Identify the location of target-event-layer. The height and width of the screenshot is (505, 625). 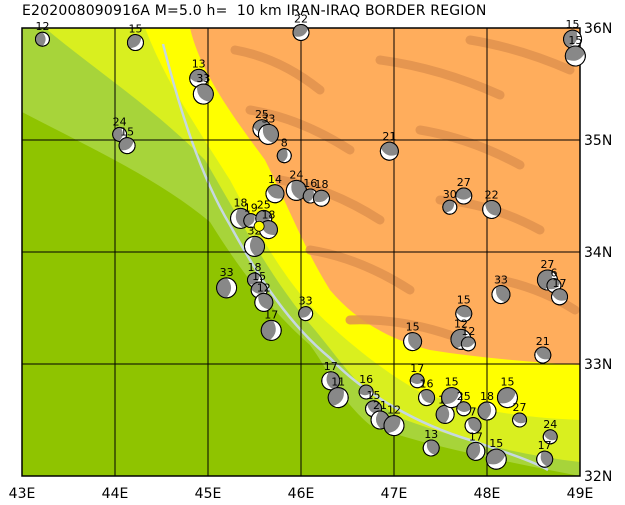
(259, 226).